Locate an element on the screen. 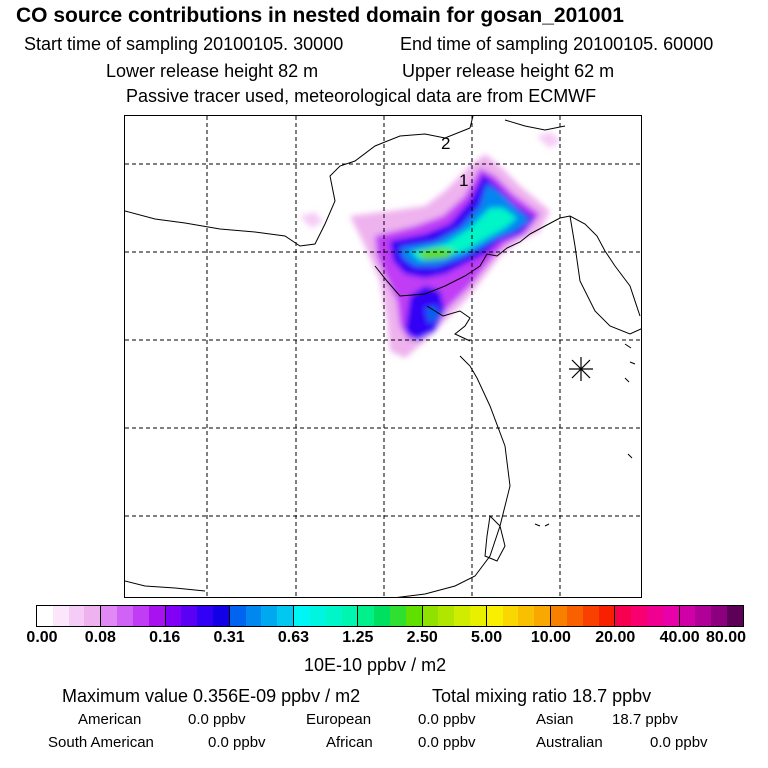 The height and width of the screenshot is (768, 768). colorbar-tick-label: 2.50 is located at coordinates (422, 637).